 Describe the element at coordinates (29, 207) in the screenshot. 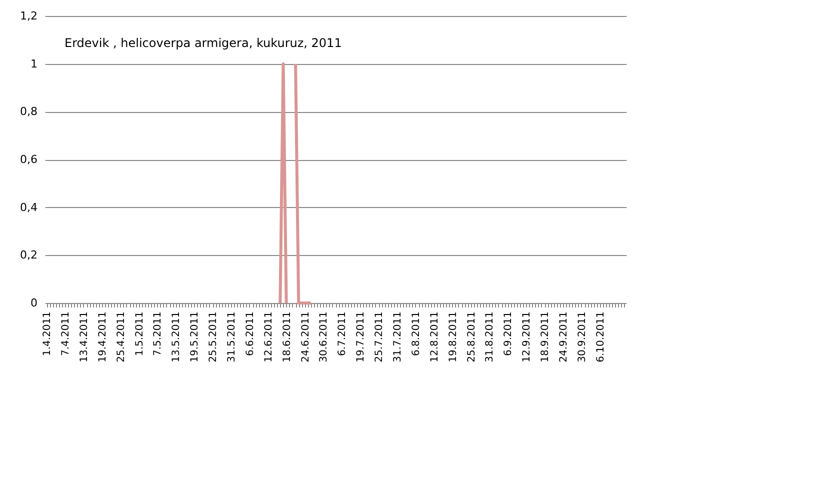

I see `y-tick-label: 0,4` at that location.